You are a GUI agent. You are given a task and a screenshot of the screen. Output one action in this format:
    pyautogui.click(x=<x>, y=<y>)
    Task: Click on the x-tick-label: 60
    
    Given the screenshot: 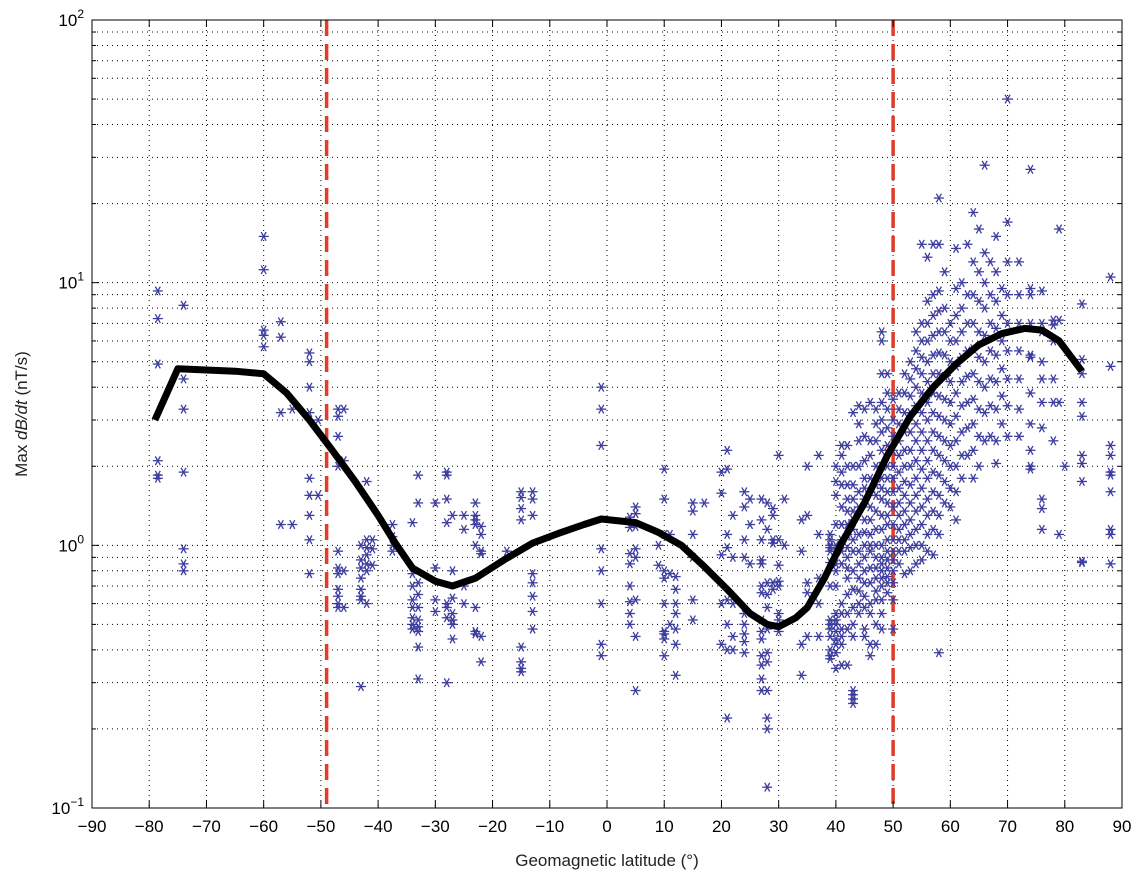 What is the action you would take?
    pyautogui.click(x=950, y=826)
    